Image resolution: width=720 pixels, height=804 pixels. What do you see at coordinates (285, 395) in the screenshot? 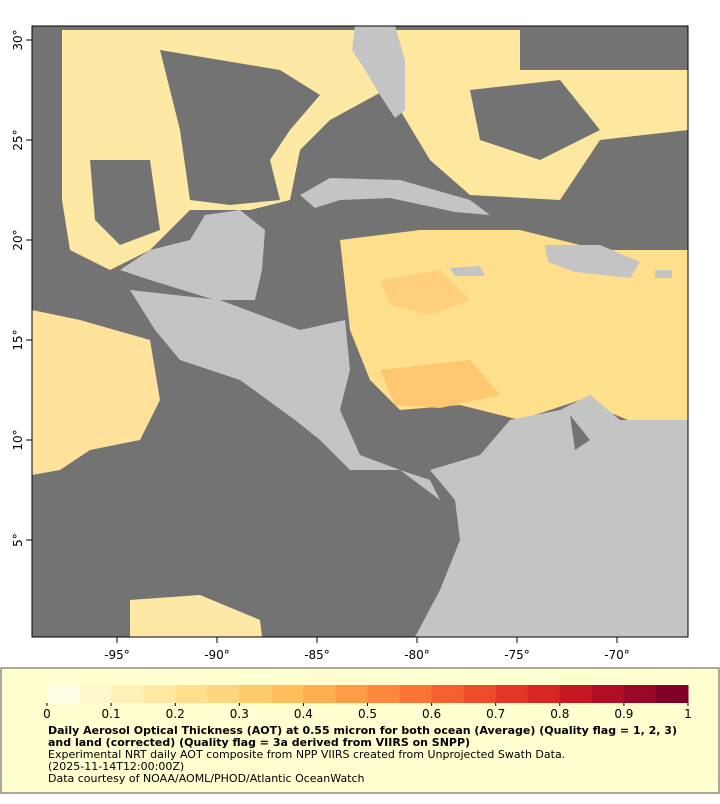
I see `central-america` at bounding box center [285, 395].